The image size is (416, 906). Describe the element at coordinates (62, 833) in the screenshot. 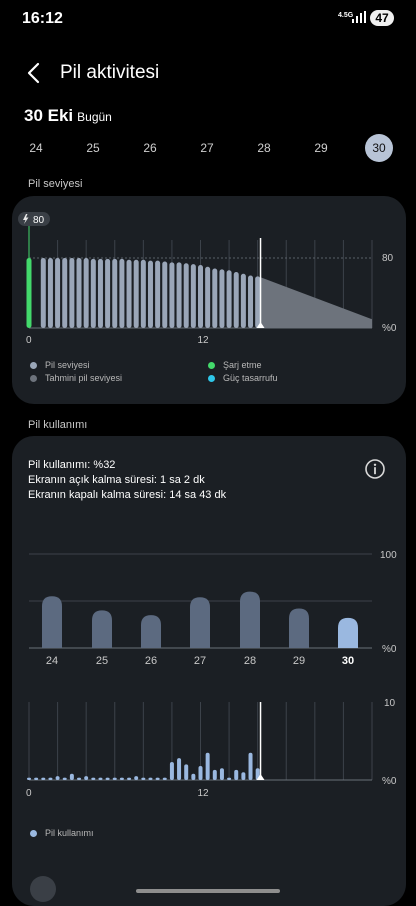

I see `legend-battery-usage: Pil kullanımı` at that location.